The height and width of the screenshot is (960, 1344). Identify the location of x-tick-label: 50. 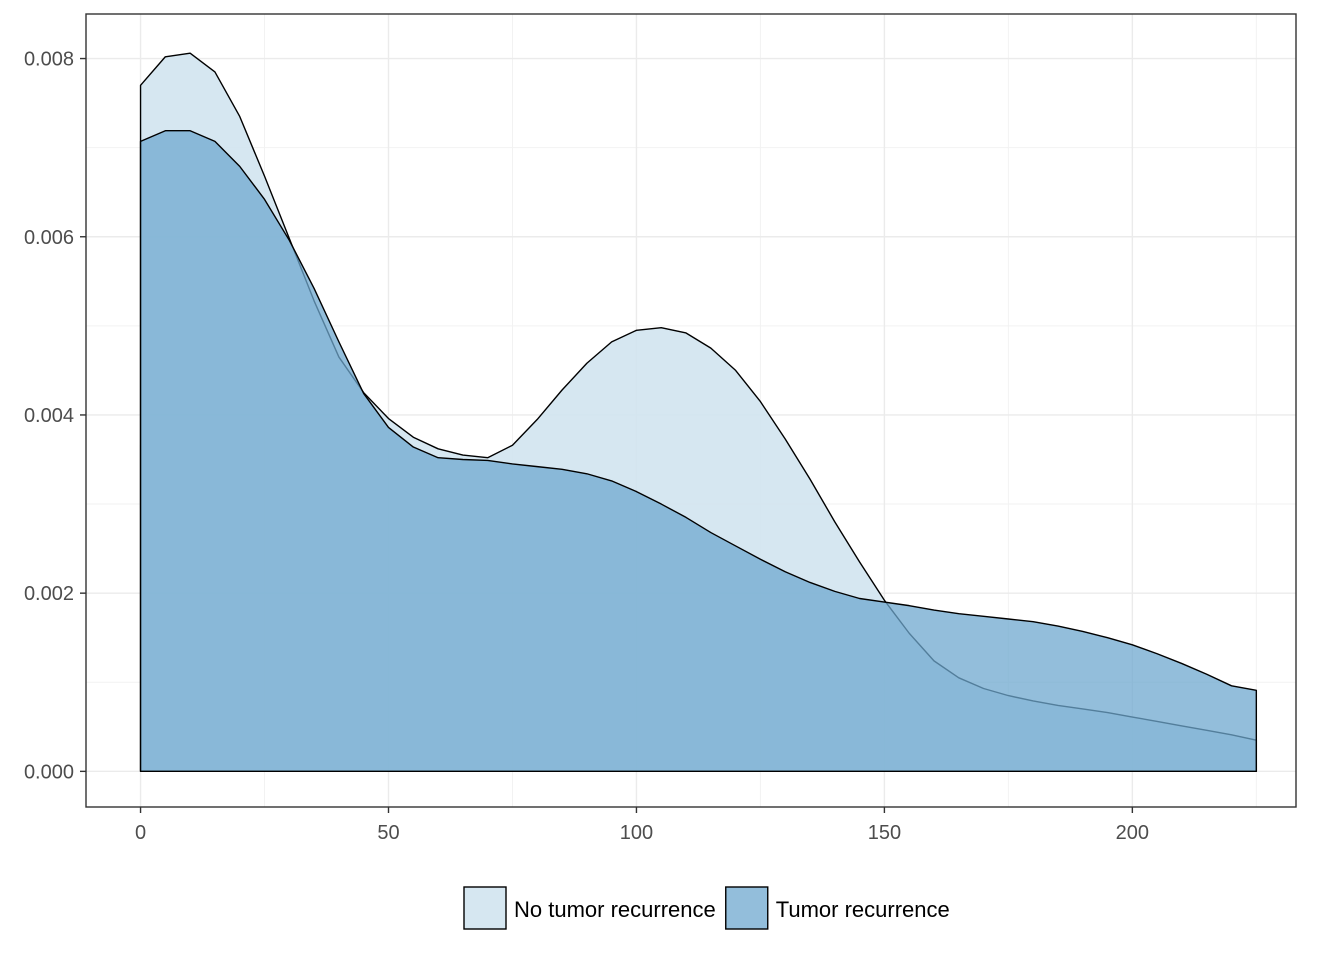
(388, 833).